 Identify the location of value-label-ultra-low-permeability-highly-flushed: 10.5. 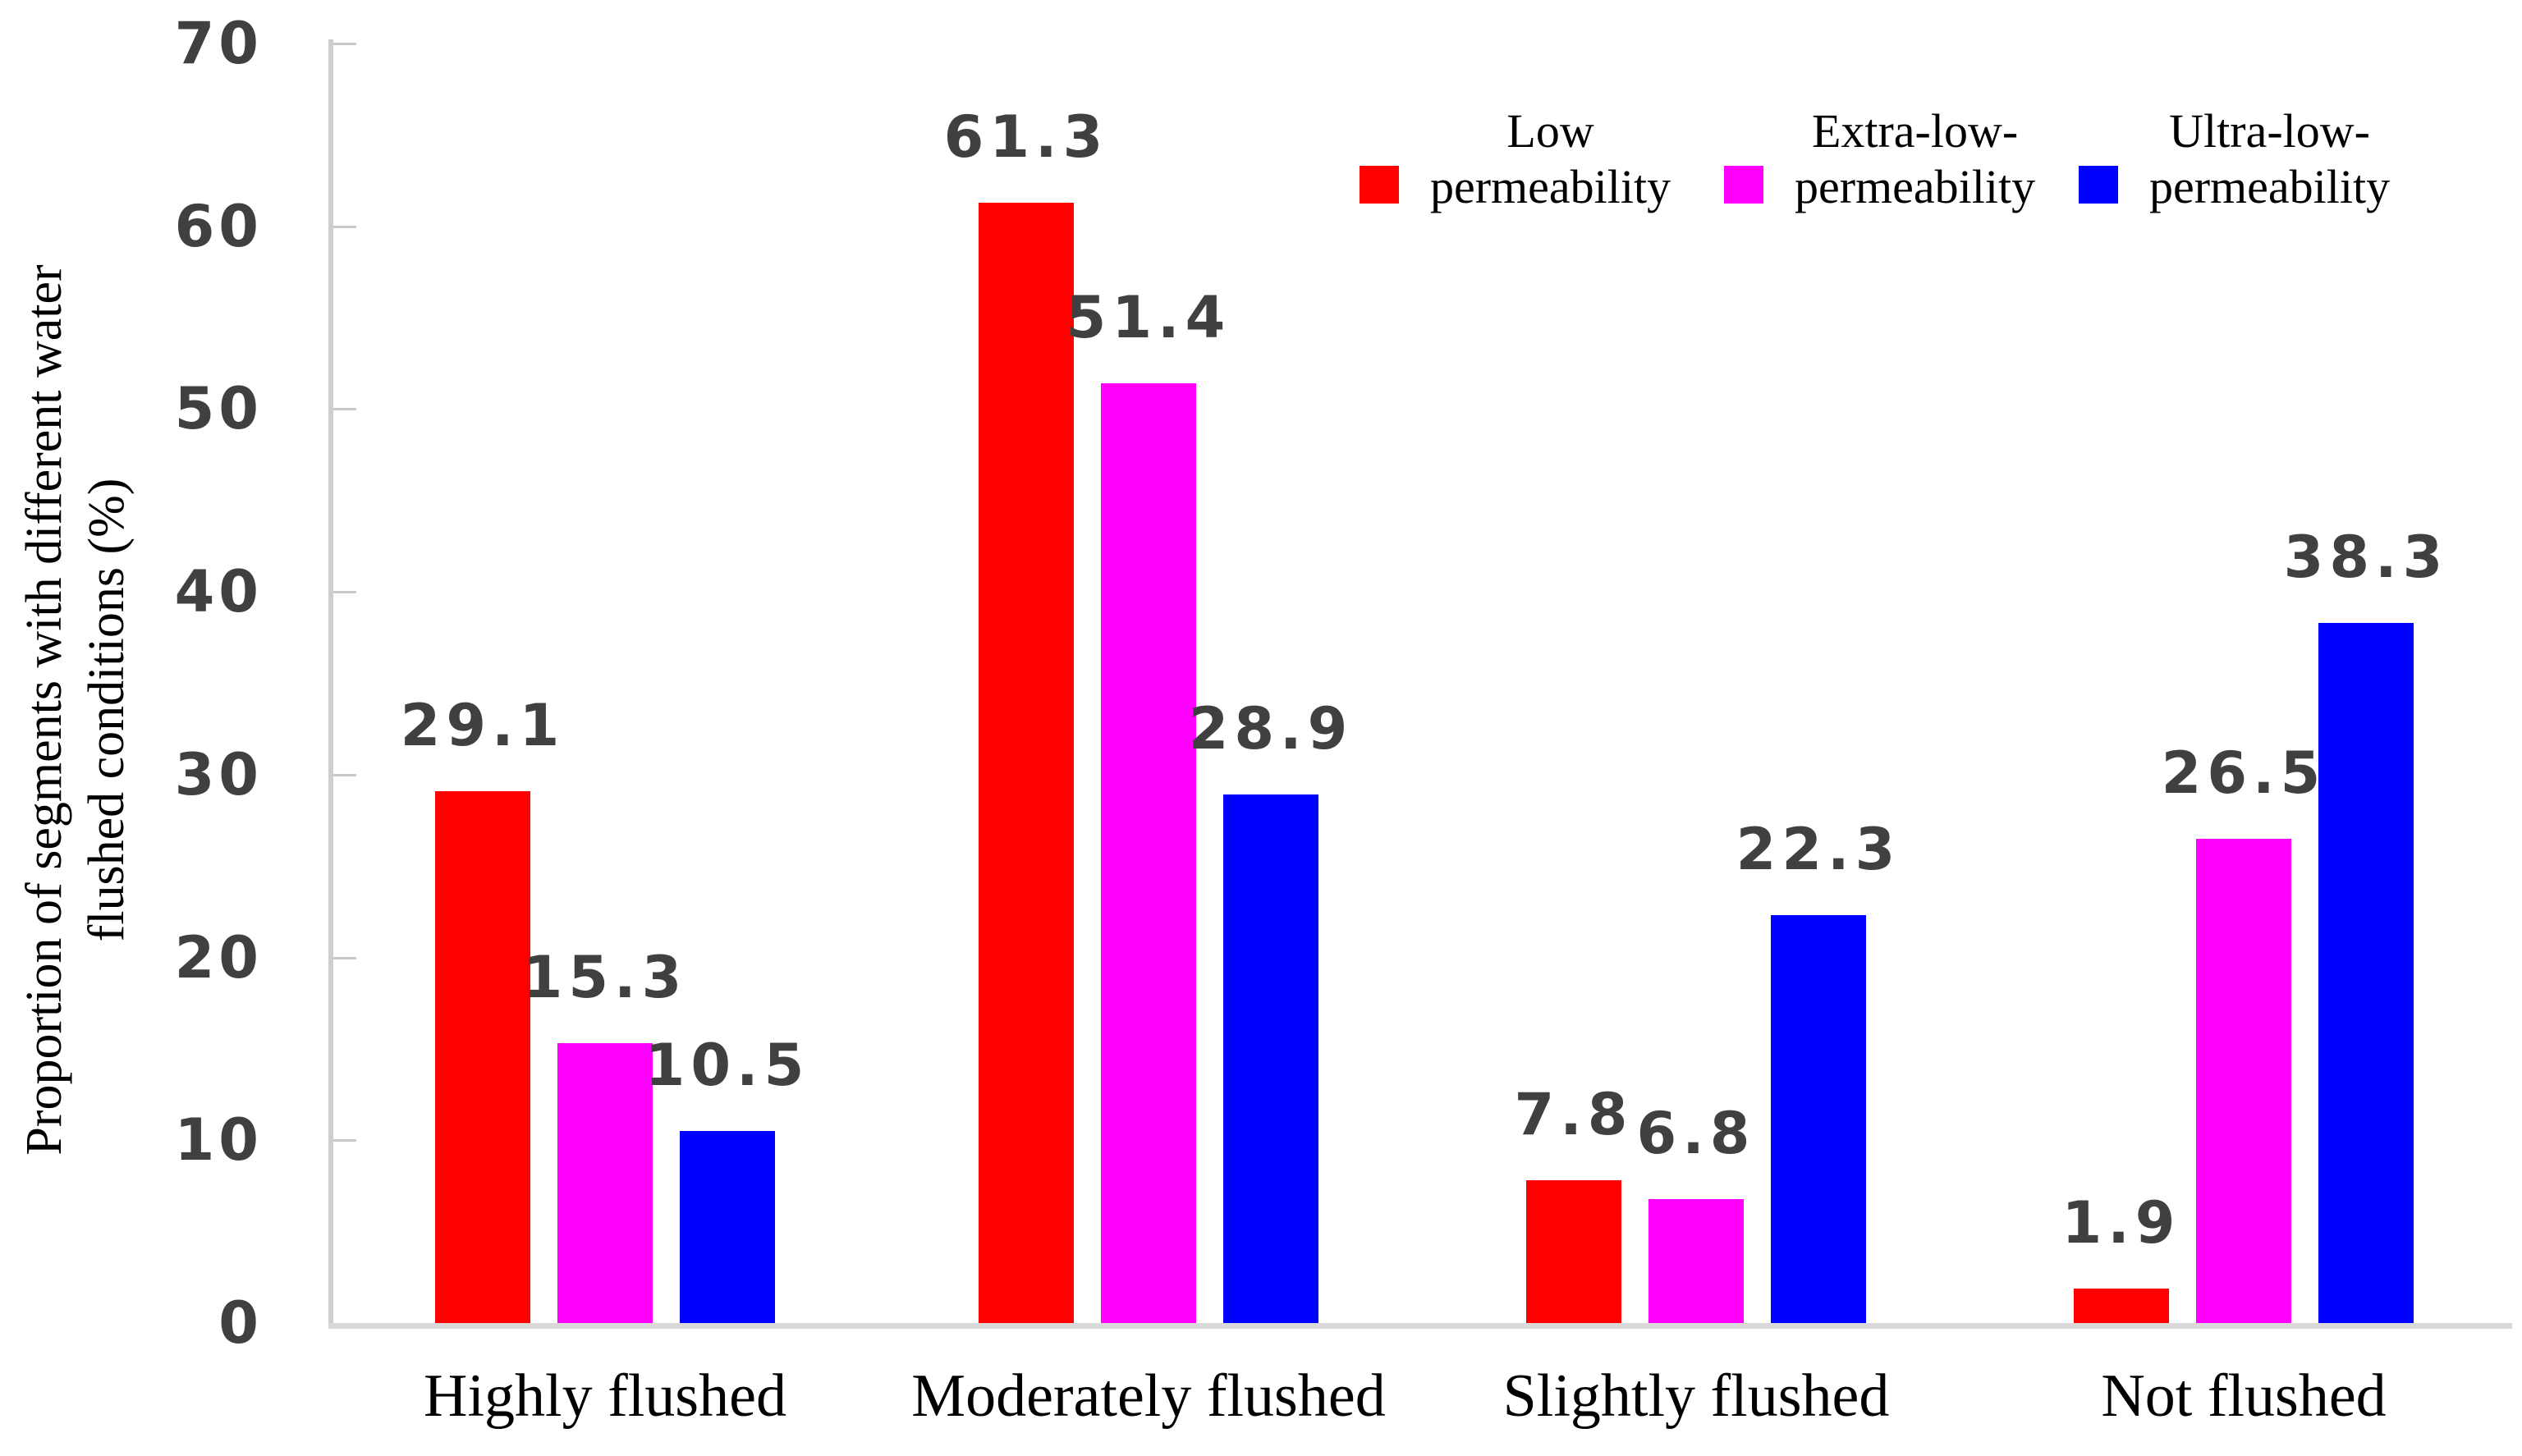
(727, 1066).